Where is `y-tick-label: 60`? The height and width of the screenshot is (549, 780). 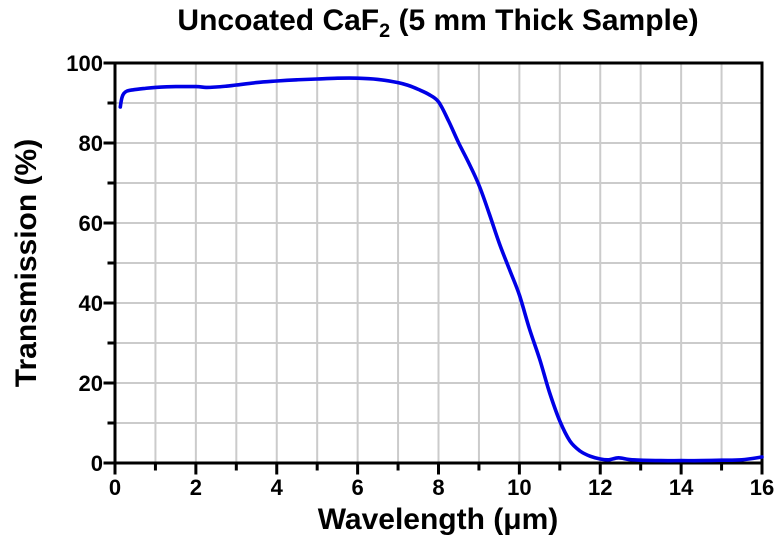 y-tick-label: 60 is located at coordinates (91, 223).